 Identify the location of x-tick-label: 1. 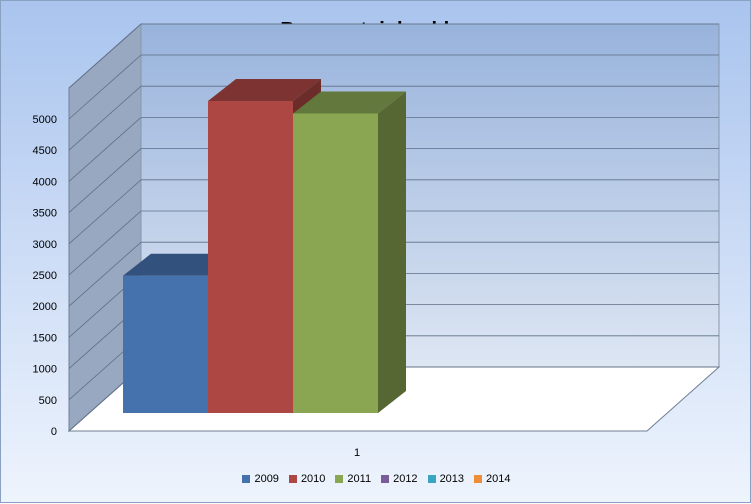
(357, 453).